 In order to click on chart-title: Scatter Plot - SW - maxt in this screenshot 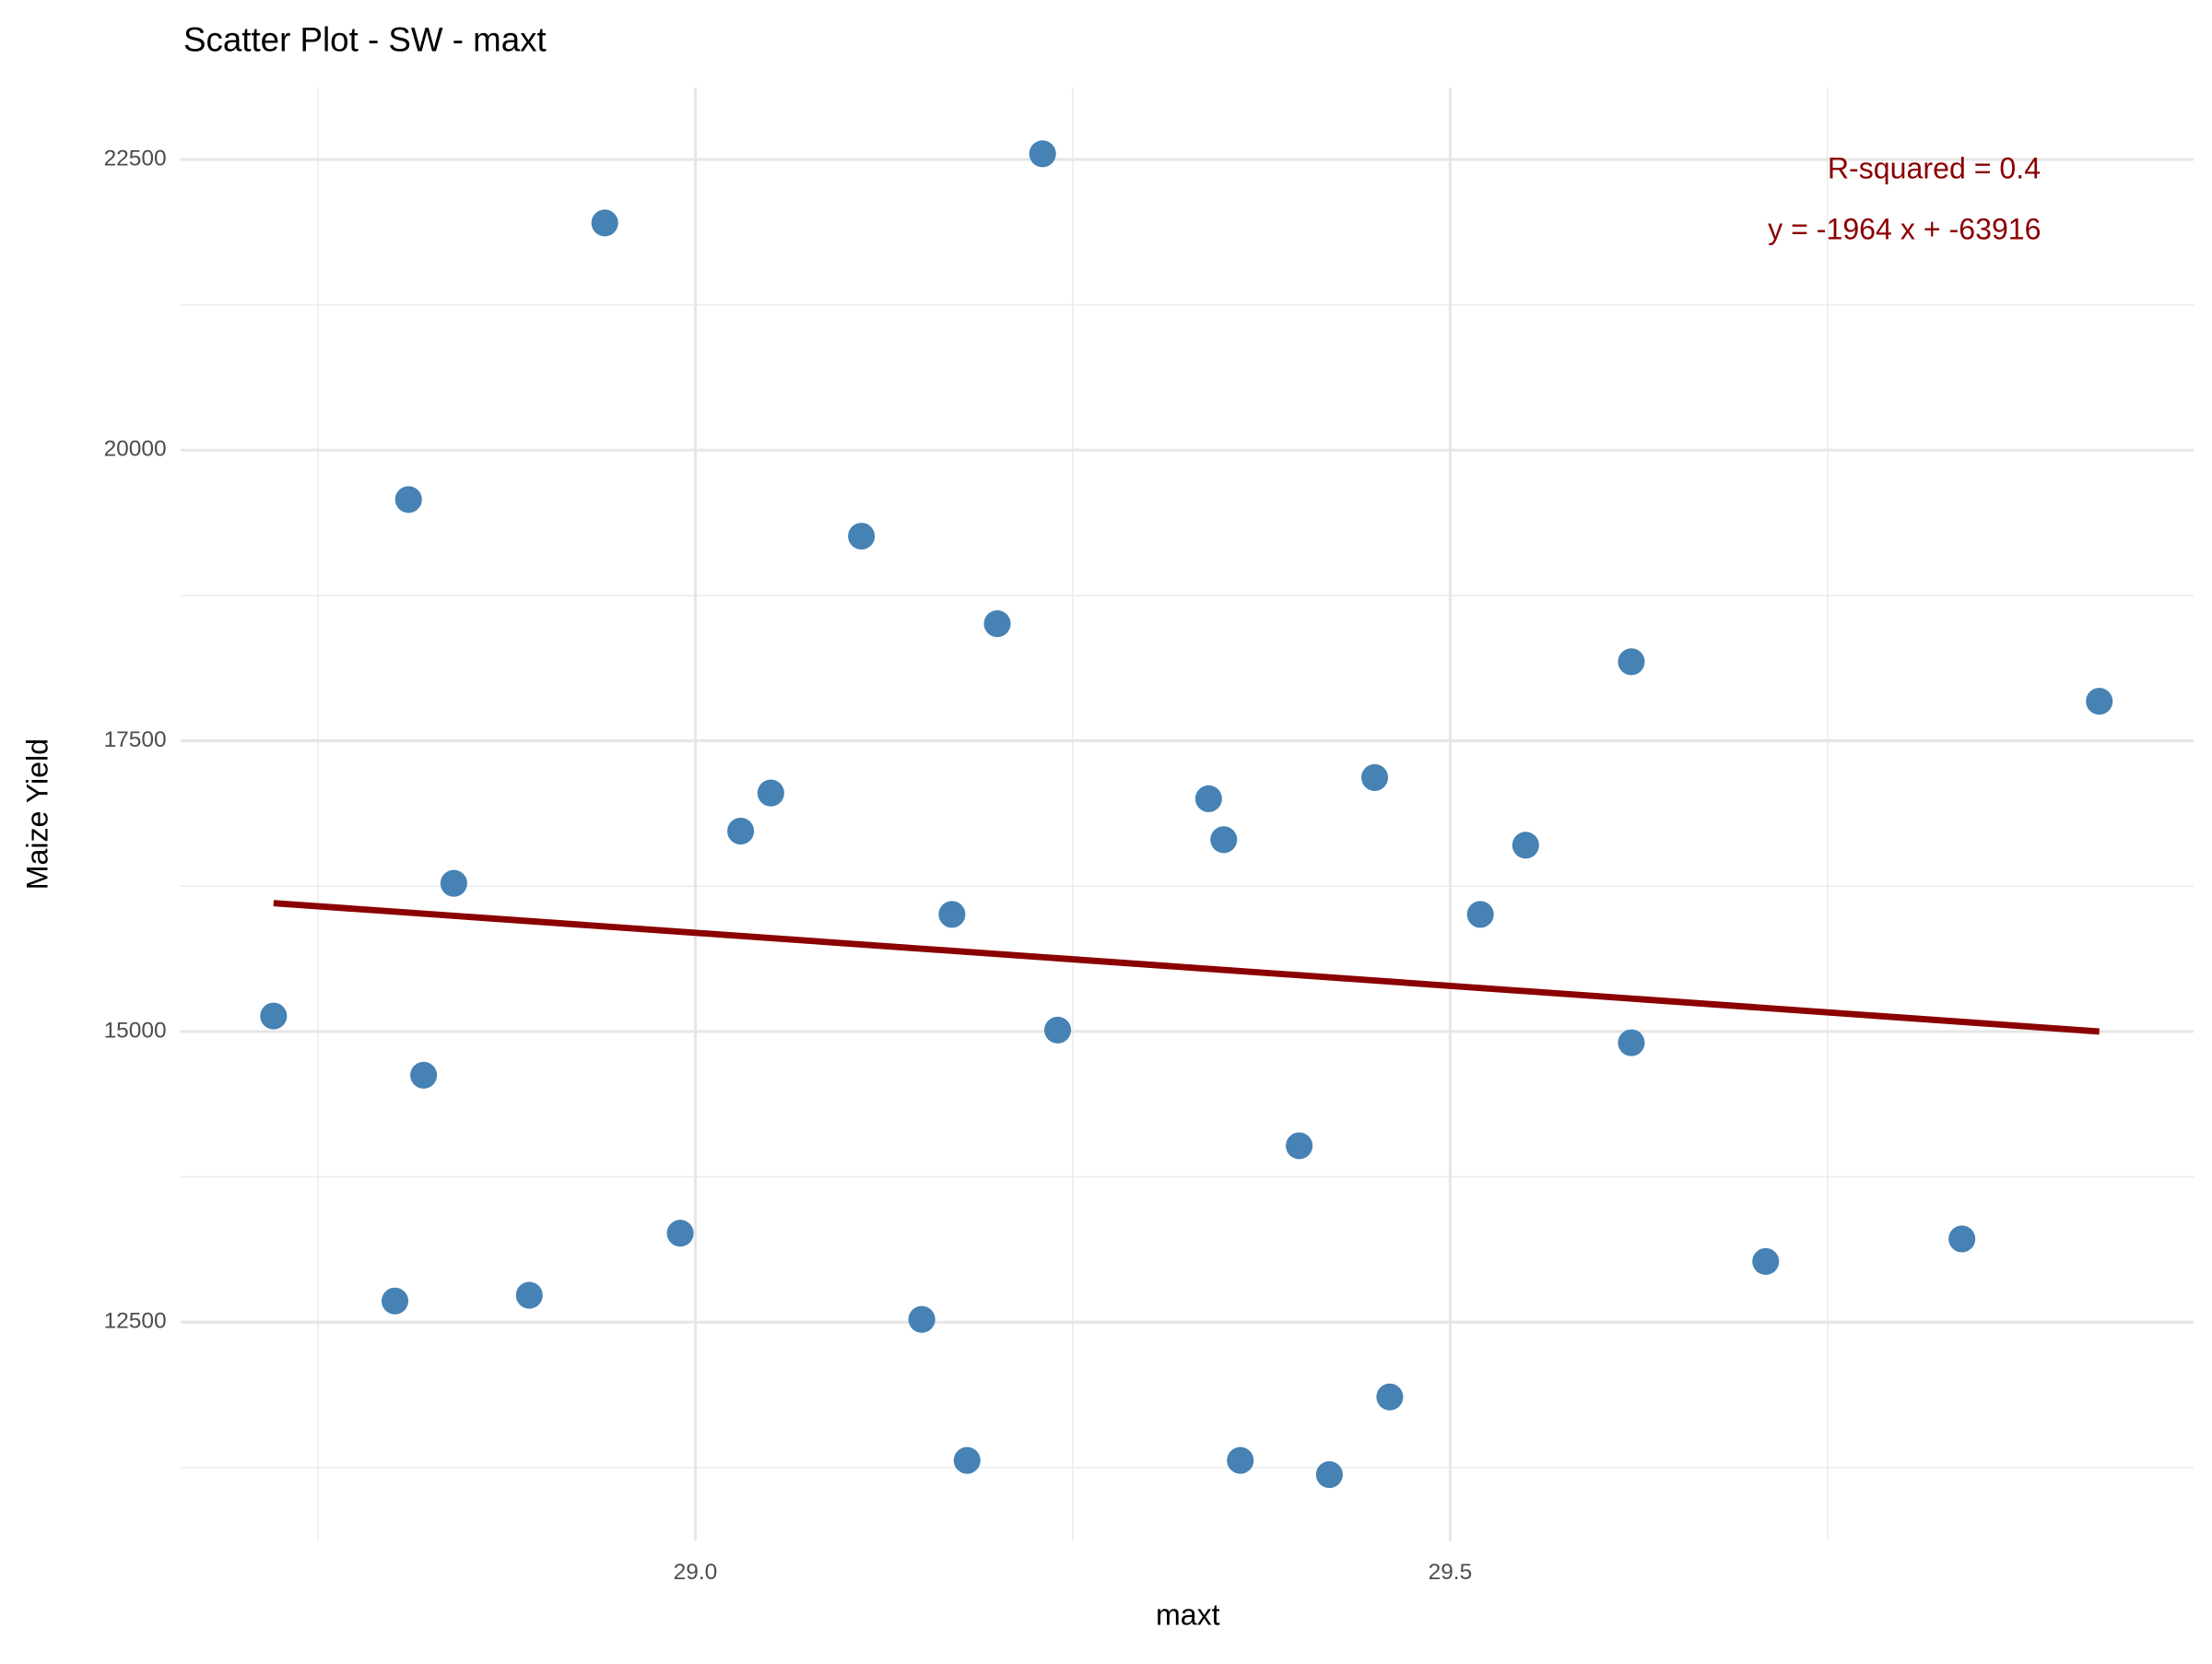, I will do `click(365, 40)`.